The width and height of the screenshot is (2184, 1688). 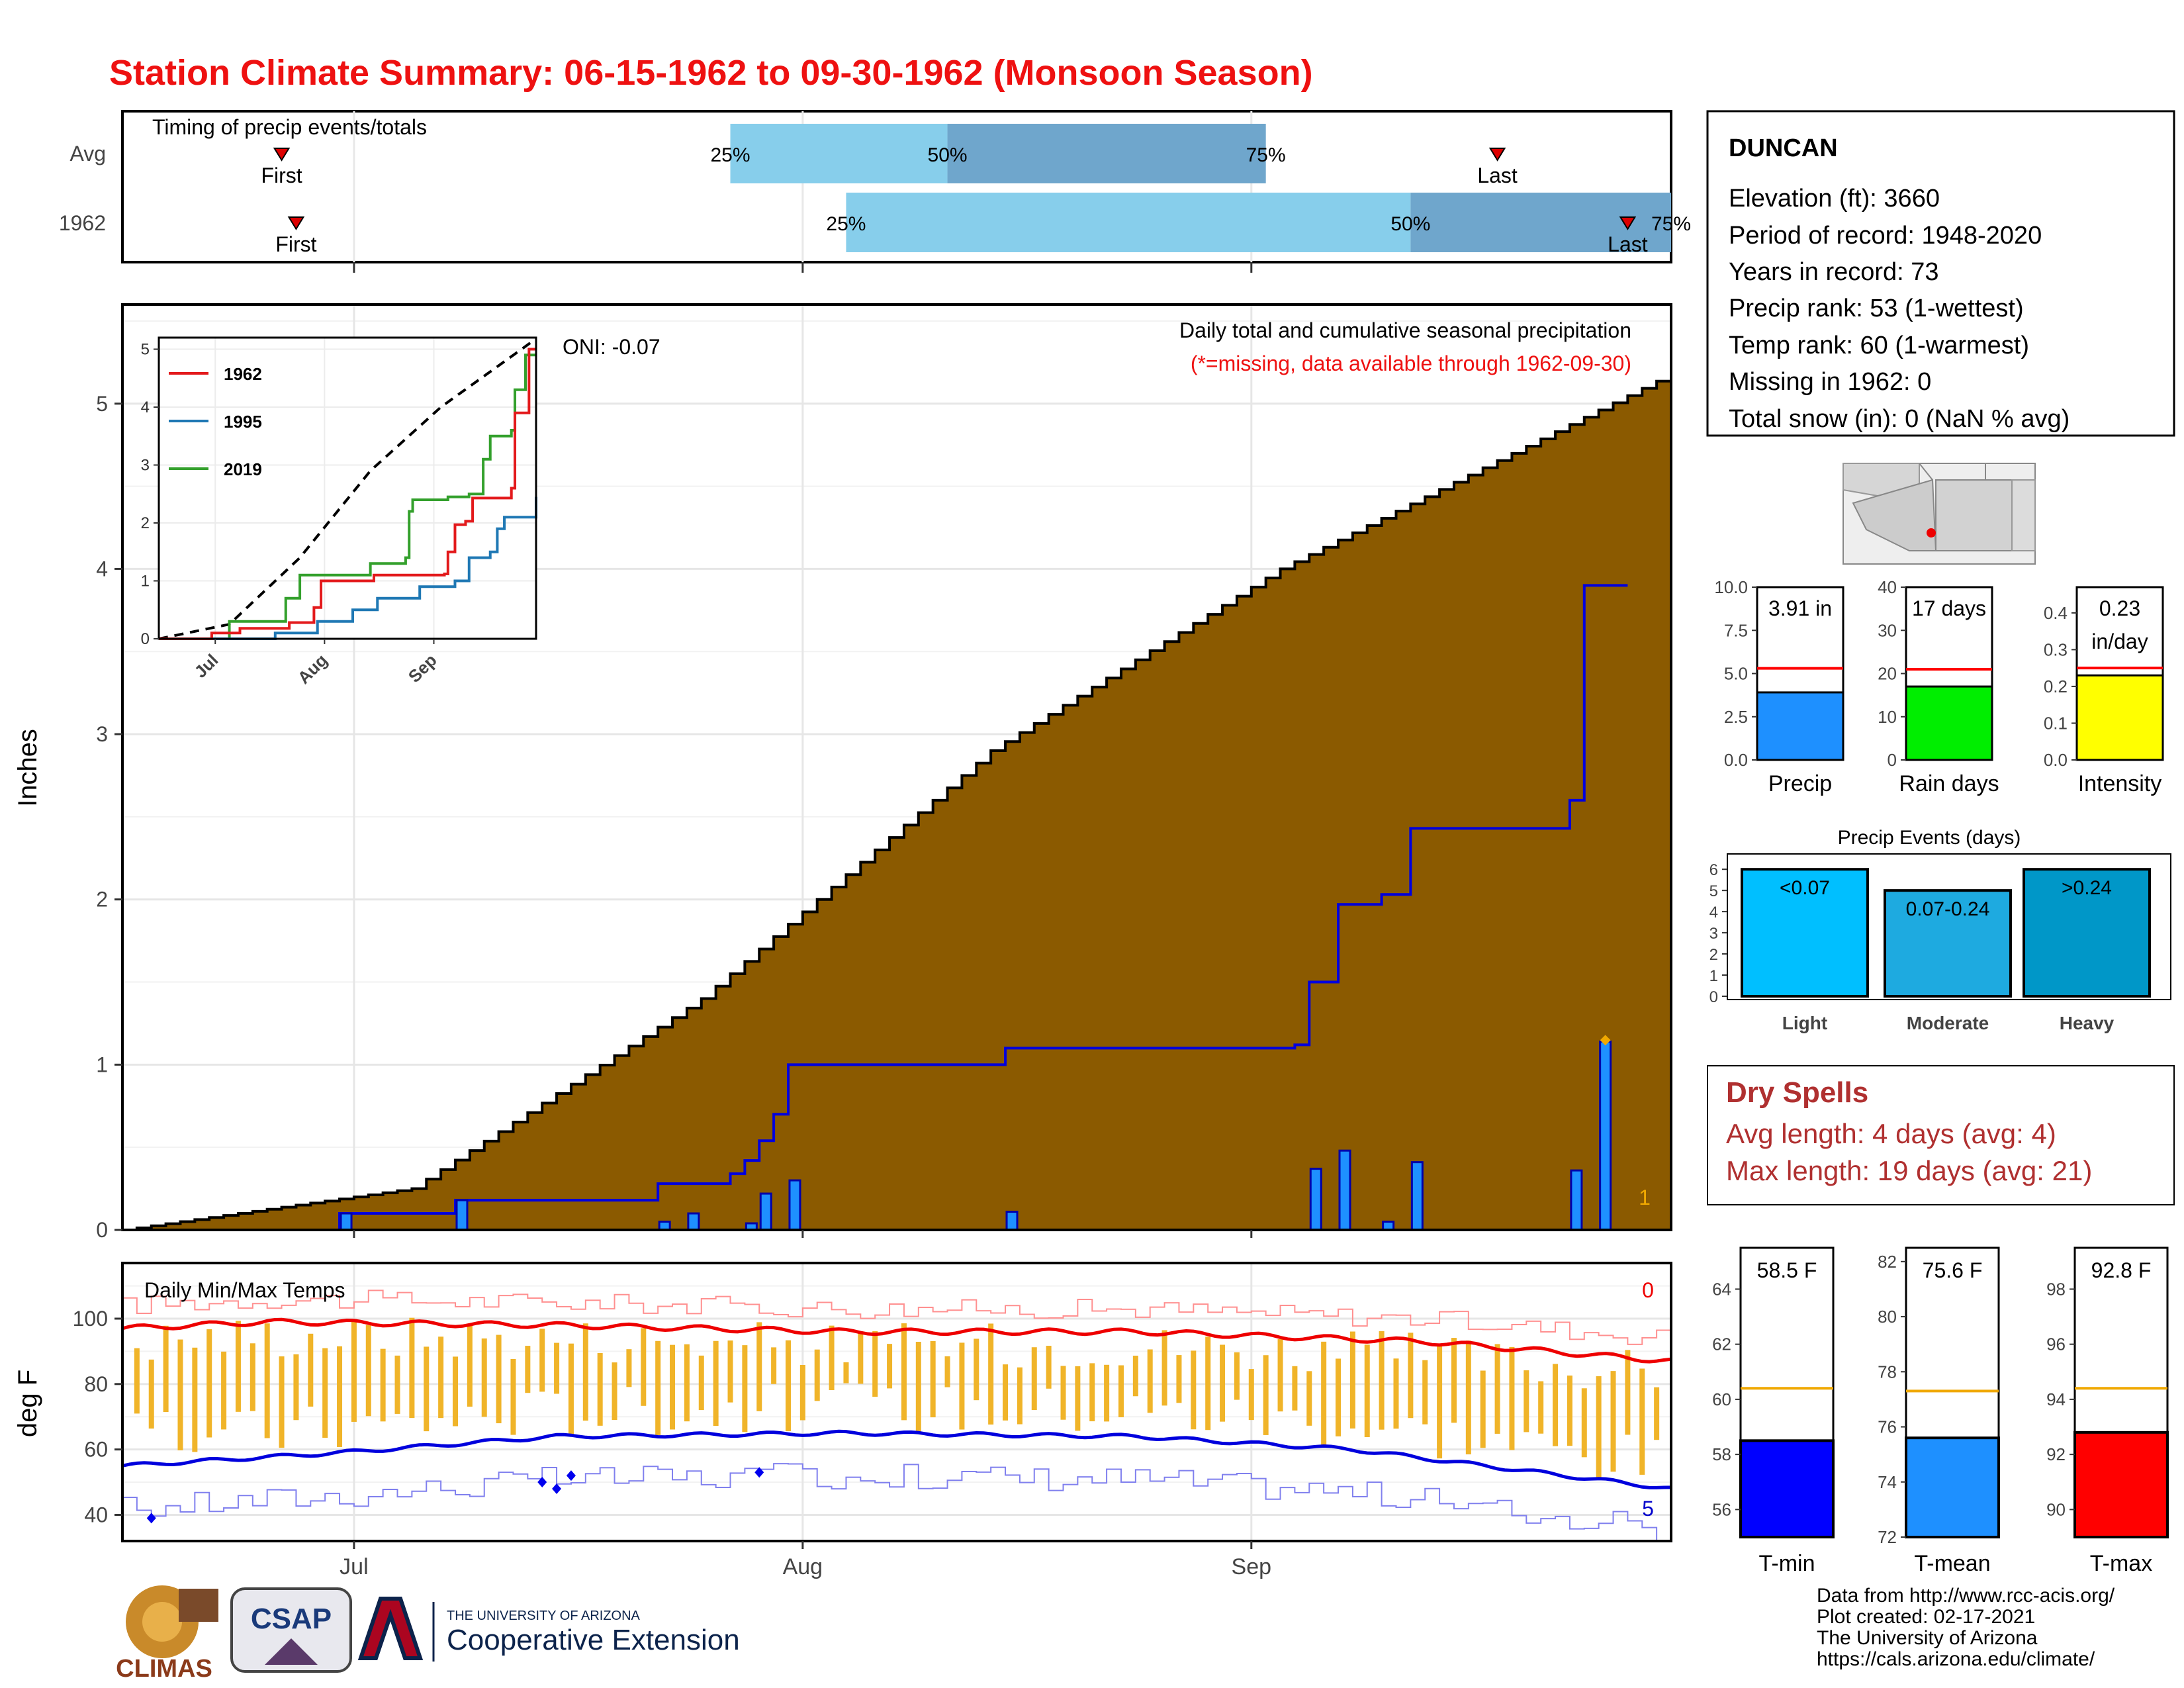 What do you see at coordinates (2119, 608) in the screenshot?
I see `summary-bar-value: 0.23` at bounding box center [2119, 608].